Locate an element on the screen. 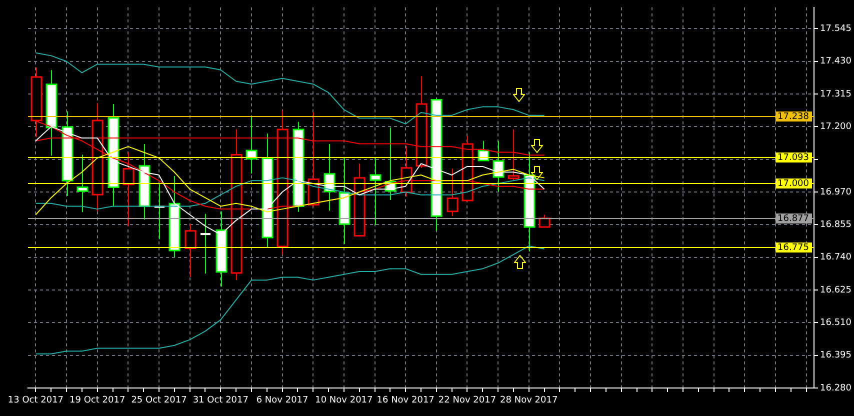  y-tick-label: 16.740 is located at coordinates (836, 257).